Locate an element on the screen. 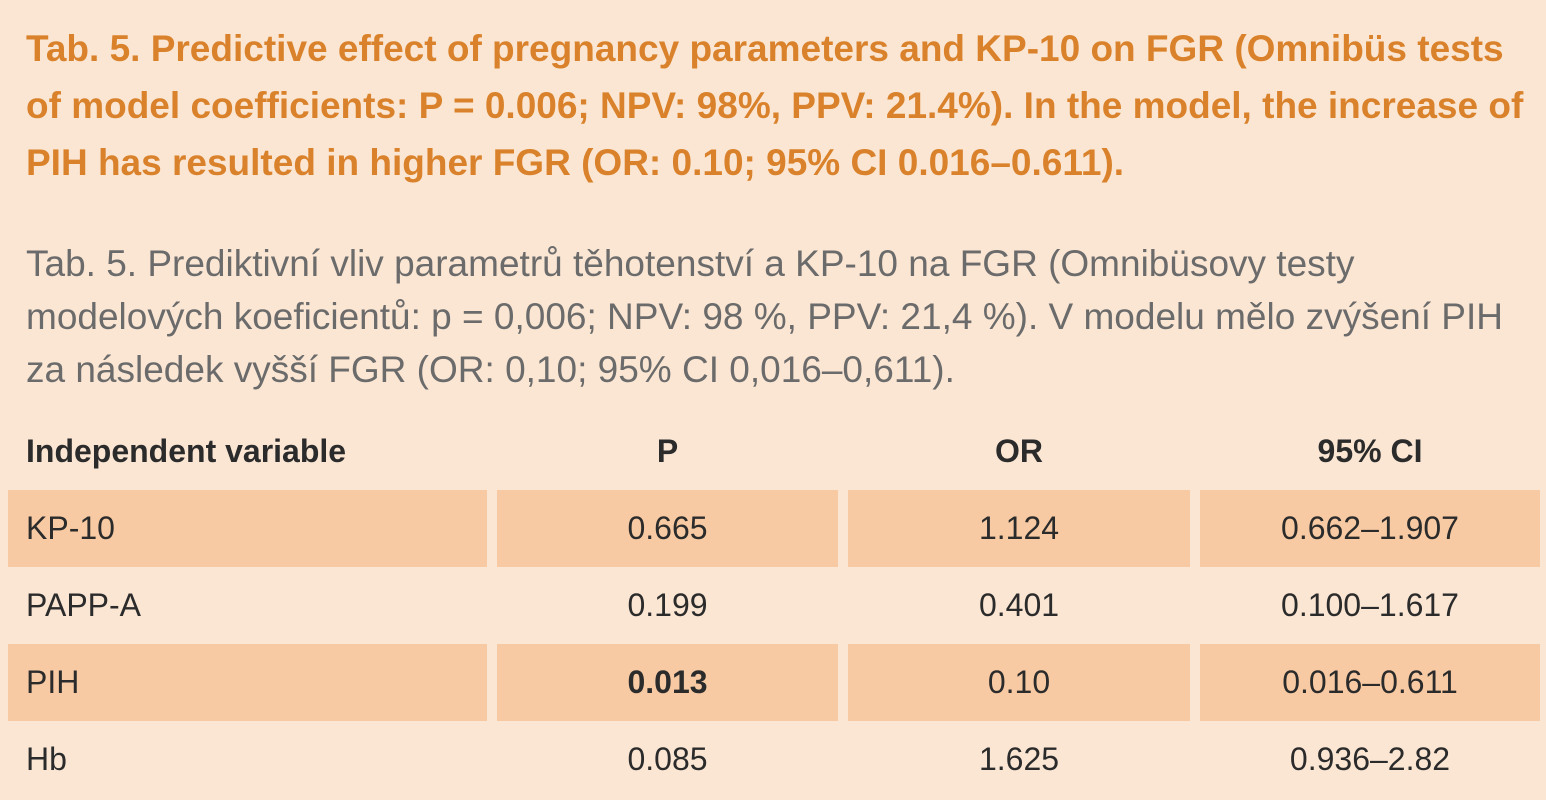 This screenshot has width=1546, height=800. cell-variable: PIH is located at coordinates (247, 682).